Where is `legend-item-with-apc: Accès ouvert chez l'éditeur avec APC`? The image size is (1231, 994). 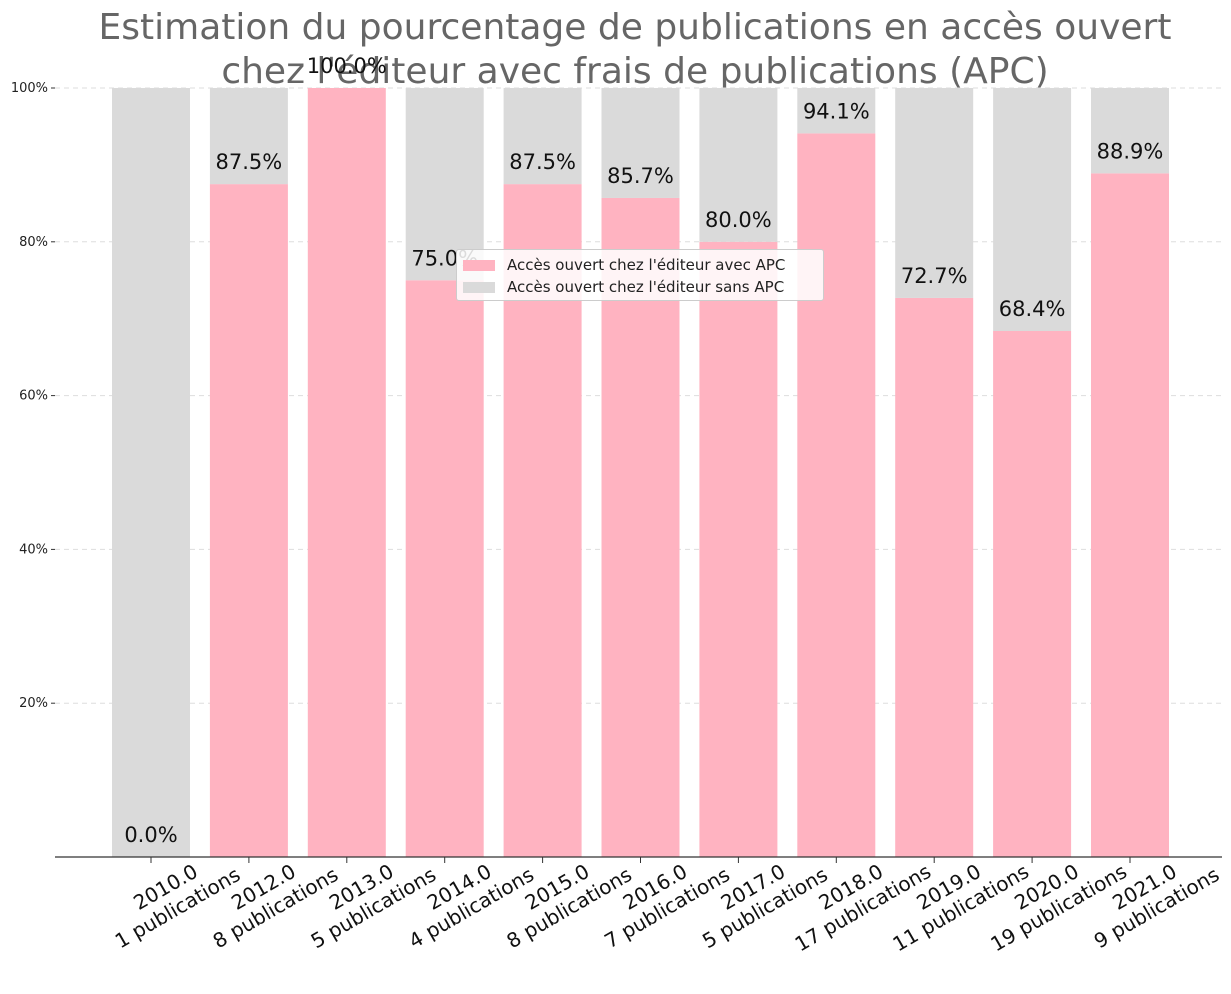
legend-item-with-apc: Accès ouvert chez l'éditeur avec APC is located at coordinates (640, 265).